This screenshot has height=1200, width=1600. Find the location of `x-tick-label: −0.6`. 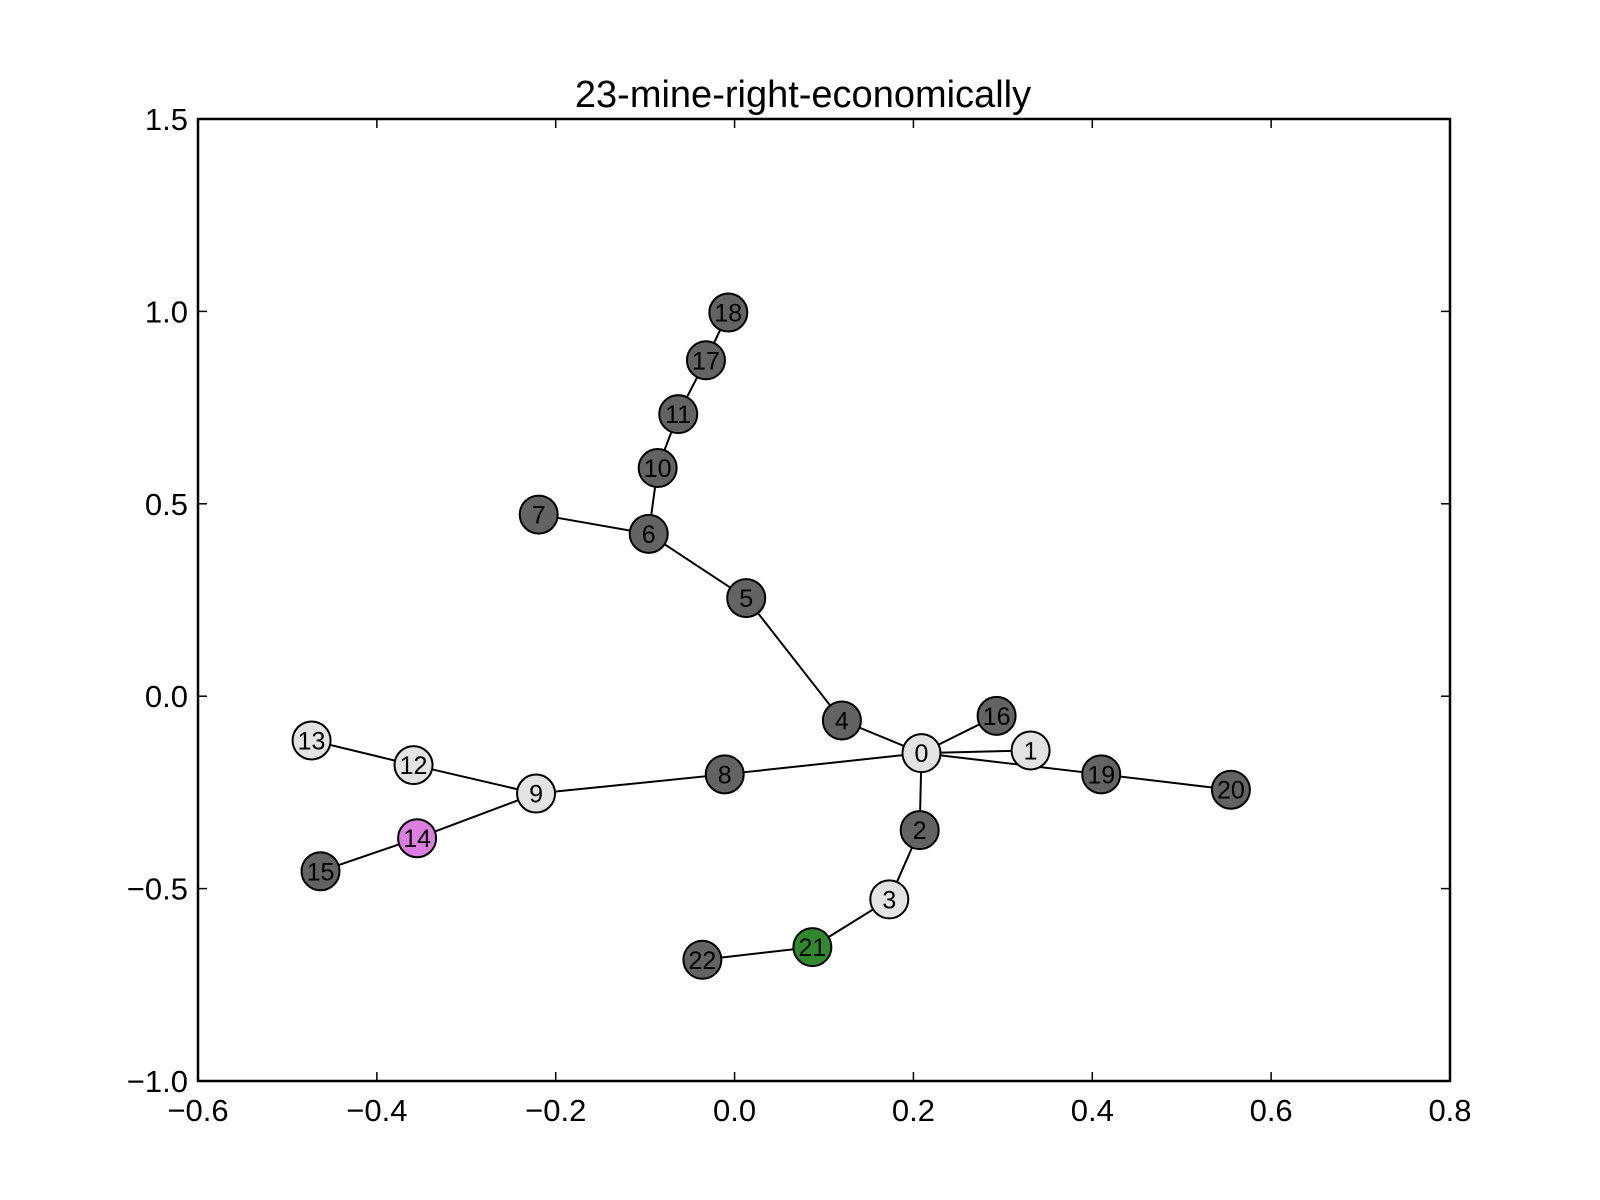

x-tick-label: −0.6 is located at coordinates (197, 1110).